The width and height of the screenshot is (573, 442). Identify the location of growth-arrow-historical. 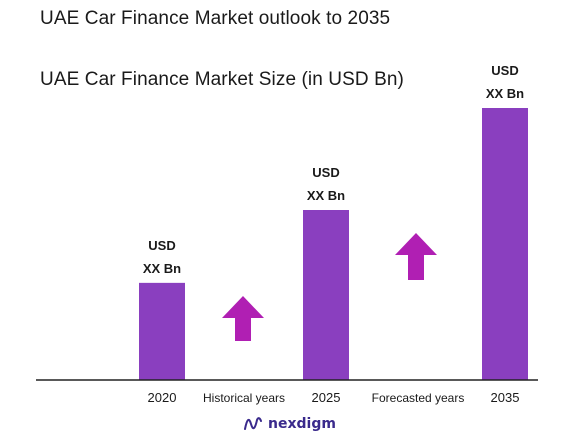
(243, 318).